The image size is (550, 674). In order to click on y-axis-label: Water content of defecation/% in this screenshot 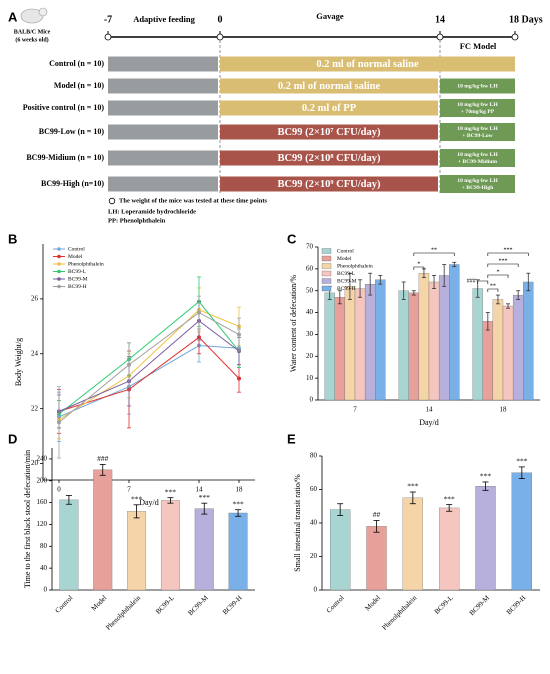, I will do `click(293, 324)`.